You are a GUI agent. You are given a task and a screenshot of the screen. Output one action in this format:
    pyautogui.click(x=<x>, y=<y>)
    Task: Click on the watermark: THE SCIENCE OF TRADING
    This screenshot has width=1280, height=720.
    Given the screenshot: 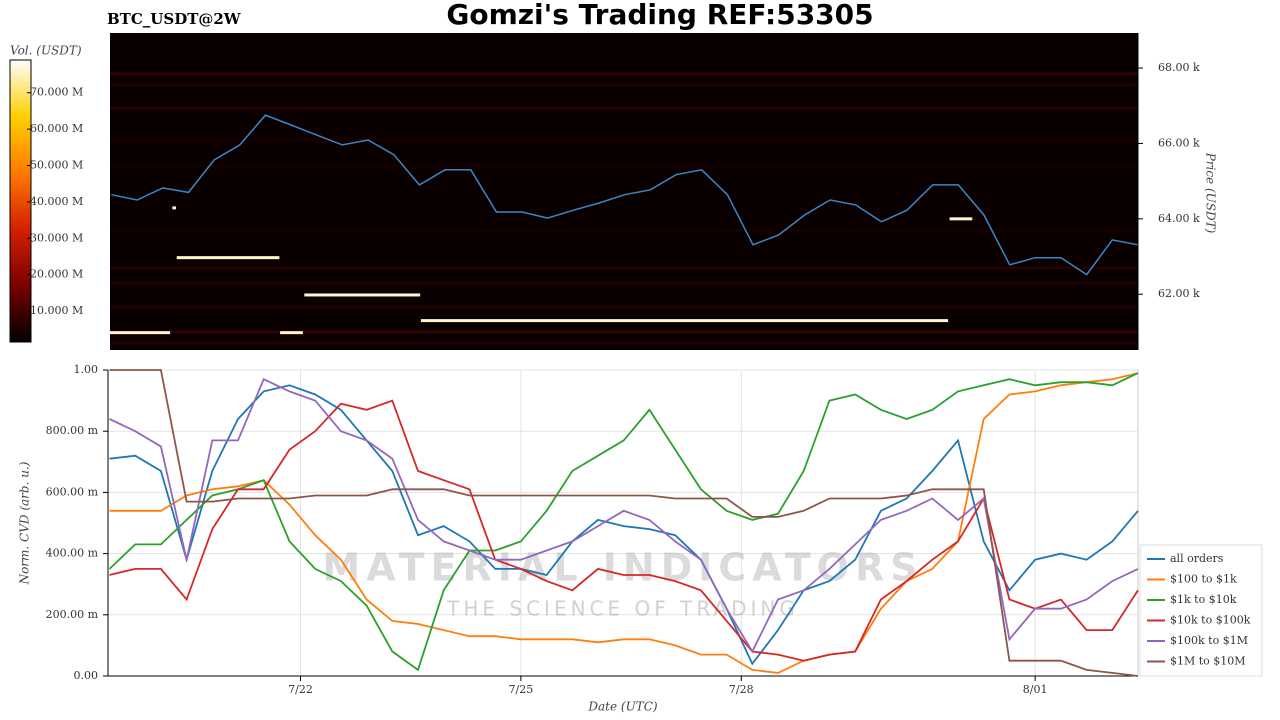 What is the action you would take?
    pyautogui.click(x=622, y=609)
    